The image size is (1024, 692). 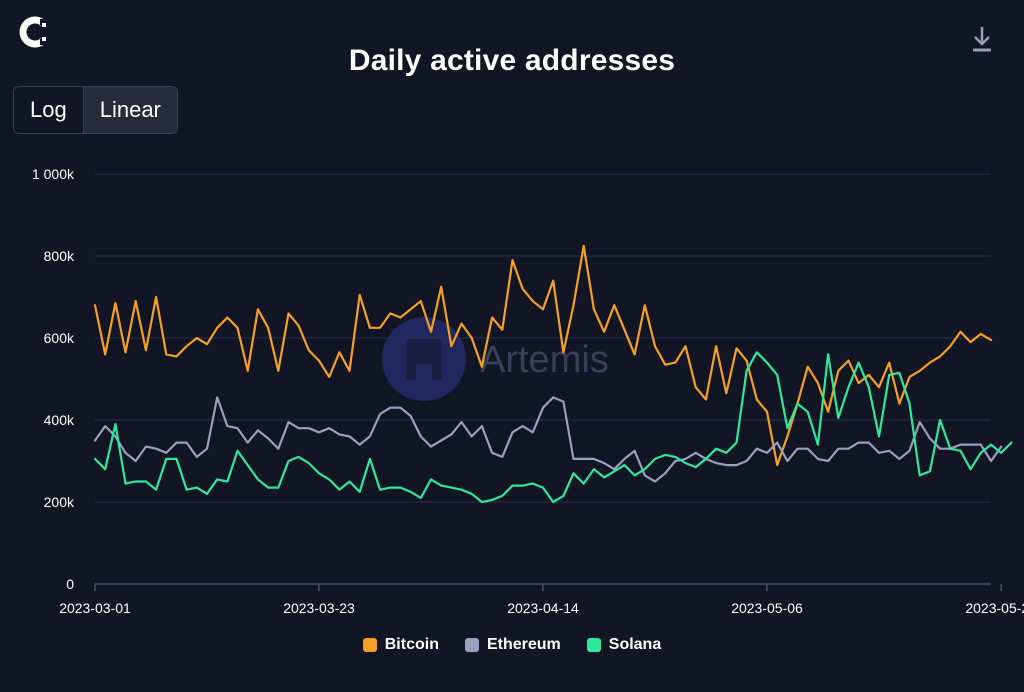 I want to click on legend-label-bitcoin: Bitcoin, so click(x=411, y=644).